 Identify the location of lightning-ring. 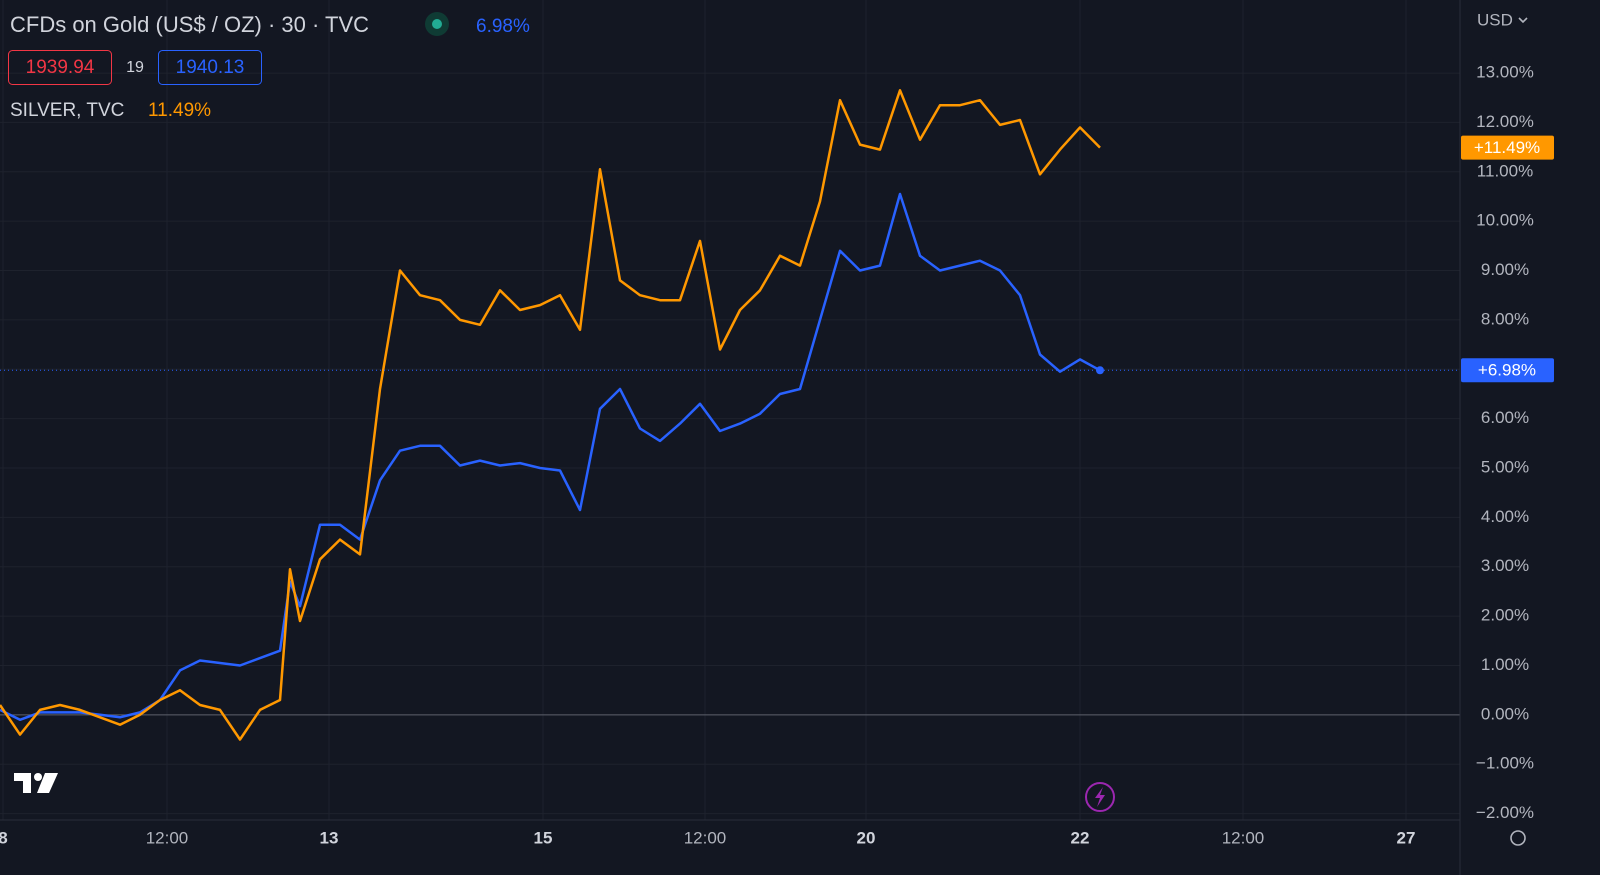
(1100, 797).